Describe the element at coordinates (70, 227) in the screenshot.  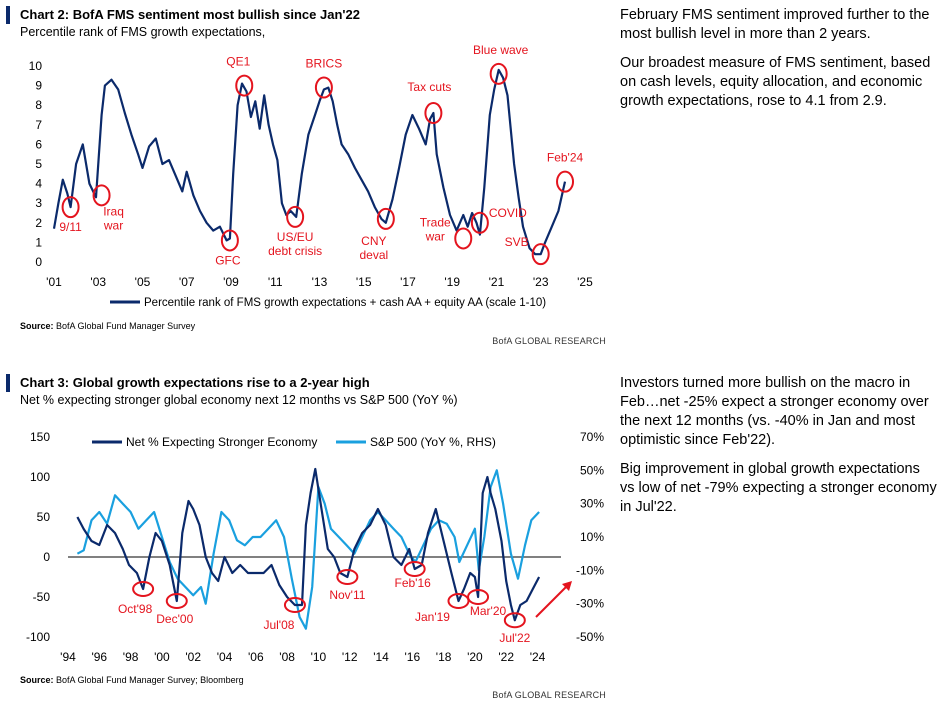
I see `chart2-annotation-9-11: 9/11` at that location.